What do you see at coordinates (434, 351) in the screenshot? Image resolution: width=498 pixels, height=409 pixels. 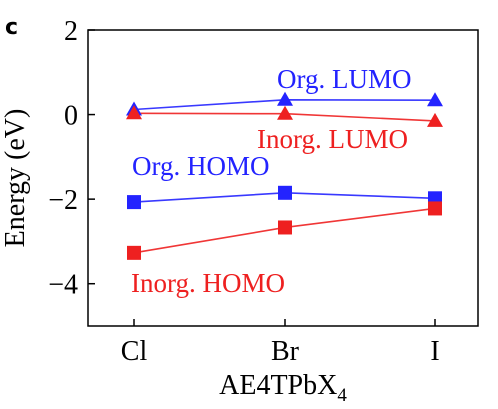 I see `x-tick-label: I` at bounding box center [434, 351].